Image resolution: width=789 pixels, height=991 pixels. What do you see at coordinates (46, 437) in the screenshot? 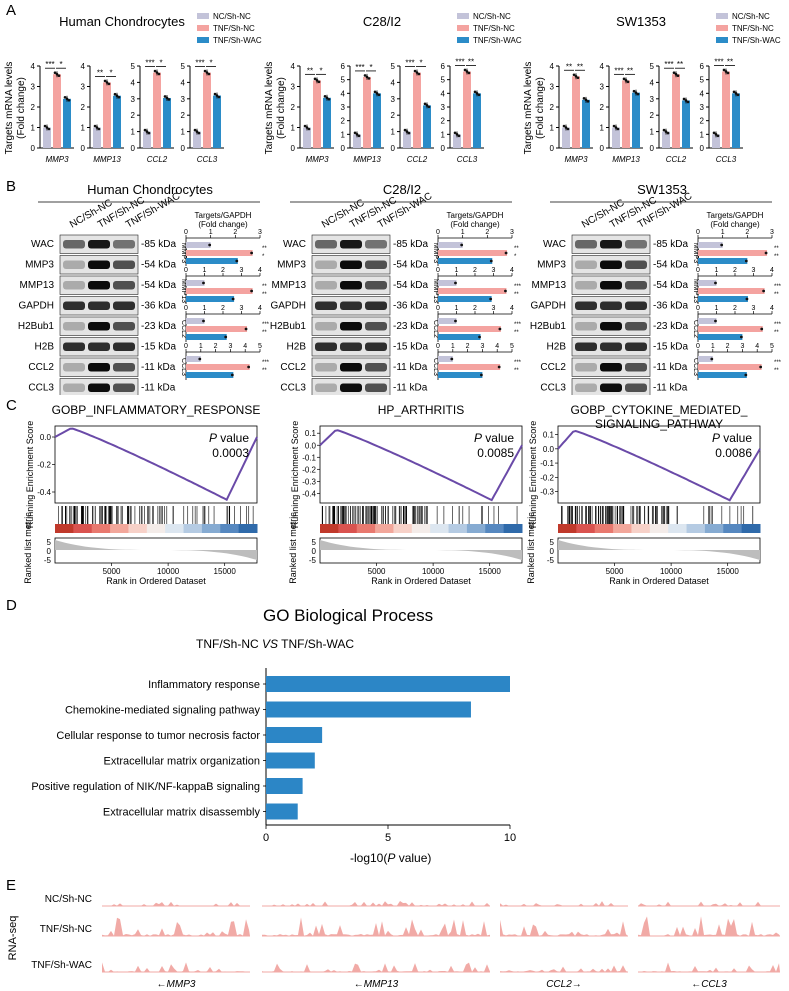
I see `es-tick-label: 0.0` at bounding box center [46, 437].